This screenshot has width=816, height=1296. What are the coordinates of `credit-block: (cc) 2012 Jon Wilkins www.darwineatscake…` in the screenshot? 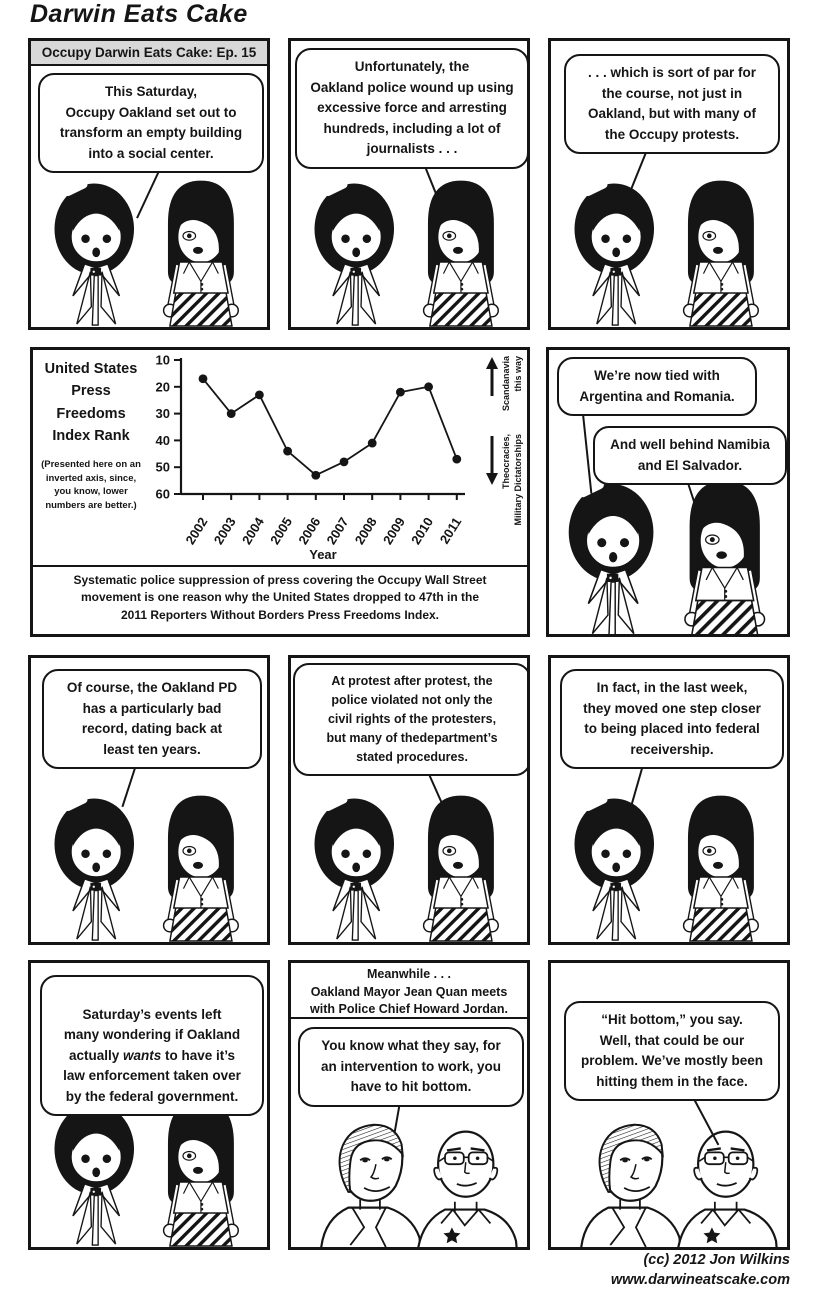 It's located at (700, 1270).